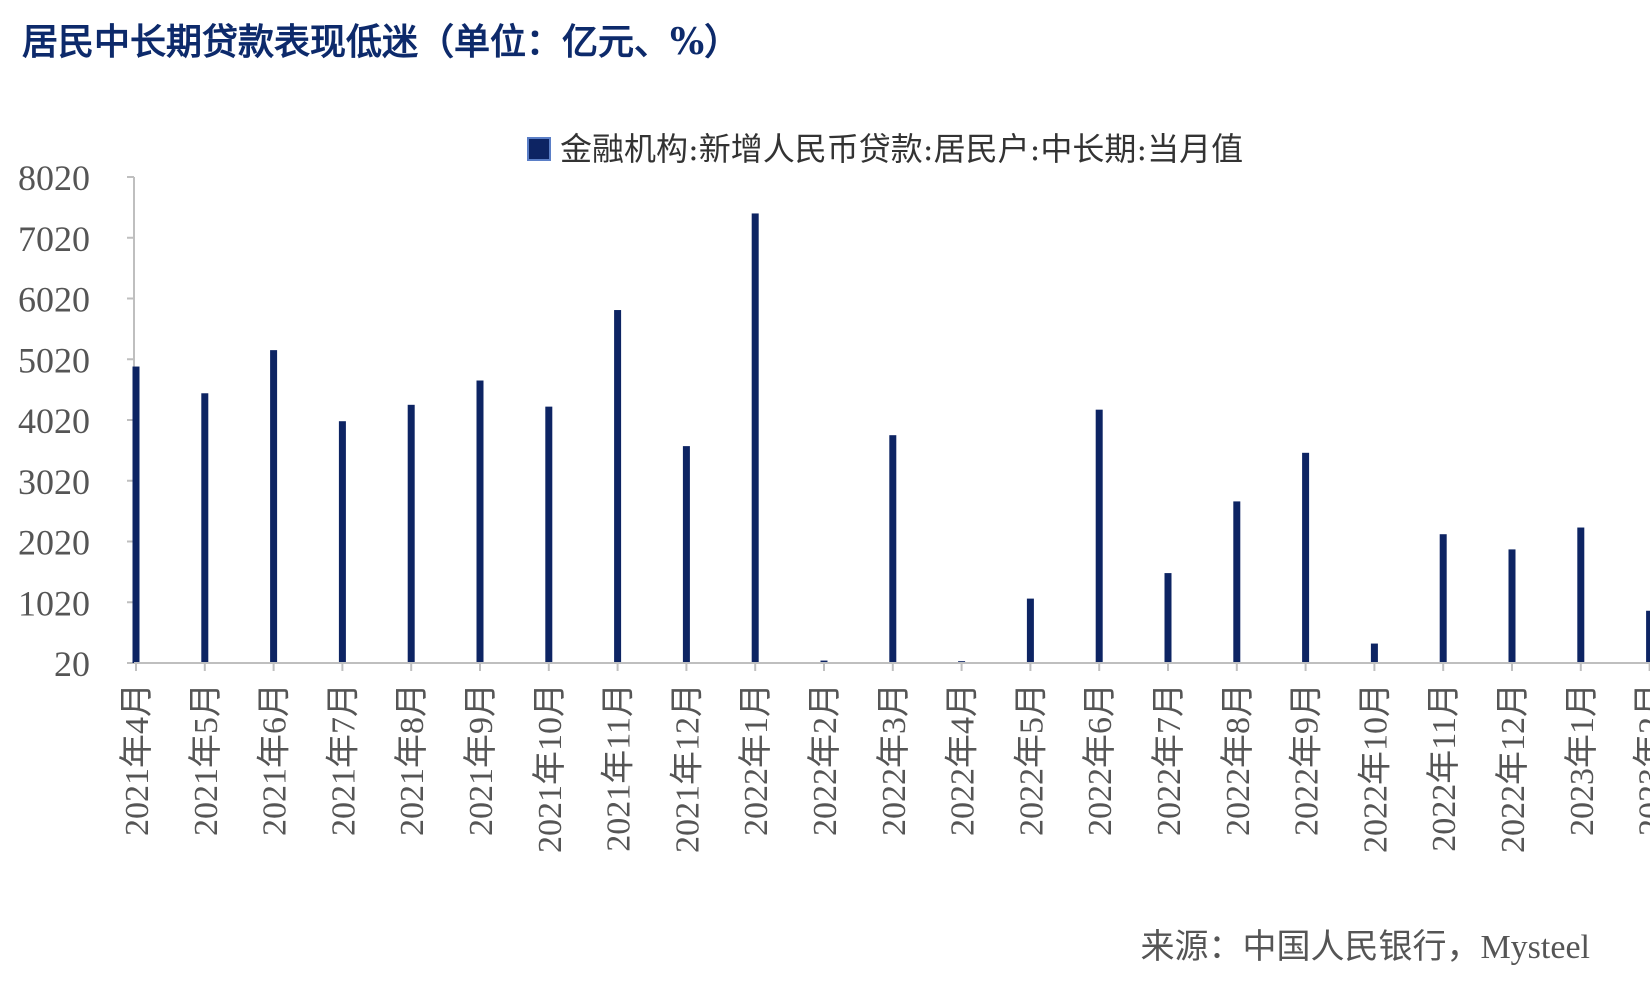 The image size is (1650, 990). Describe the element at coordinates (343, 759) in the screenshot. I see `x-tick-label: 2021年7月` at that location.